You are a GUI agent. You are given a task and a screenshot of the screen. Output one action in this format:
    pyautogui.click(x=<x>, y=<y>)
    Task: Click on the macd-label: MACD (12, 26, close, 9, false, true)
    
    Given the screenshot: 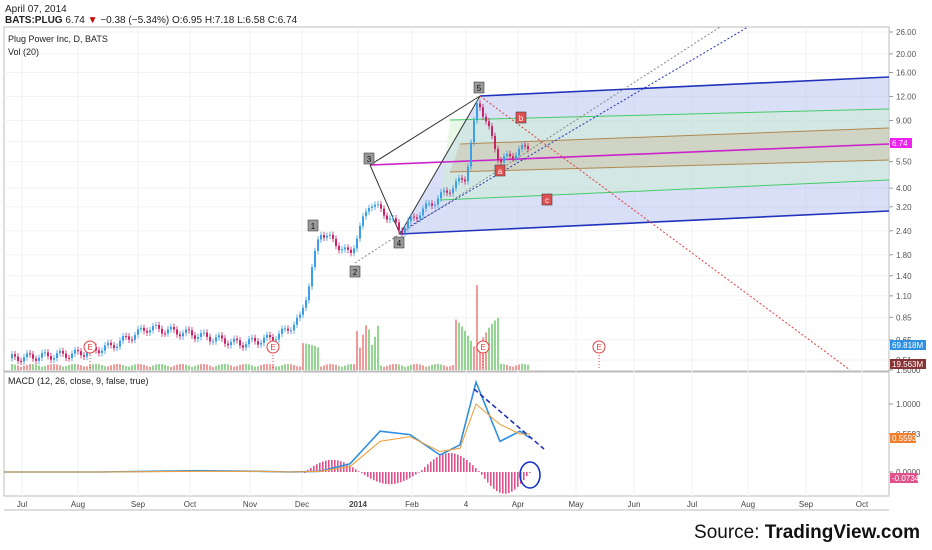 What is the action you would take?
    pyautogui.click(x=78, y=381)
    